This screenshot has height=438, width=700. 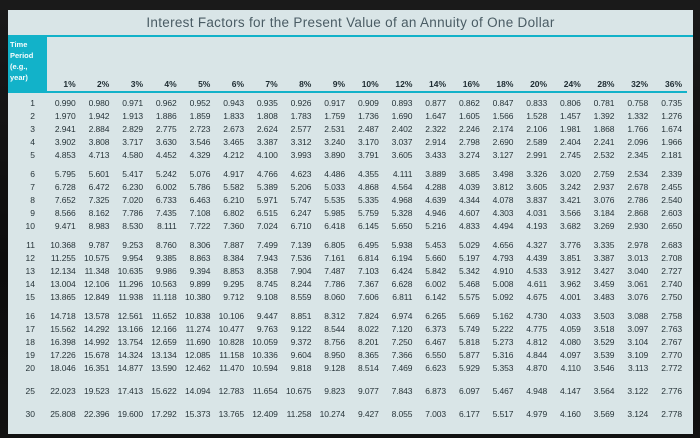 I want to click on factor-cell: 6.814, so click(x=368, y=258).